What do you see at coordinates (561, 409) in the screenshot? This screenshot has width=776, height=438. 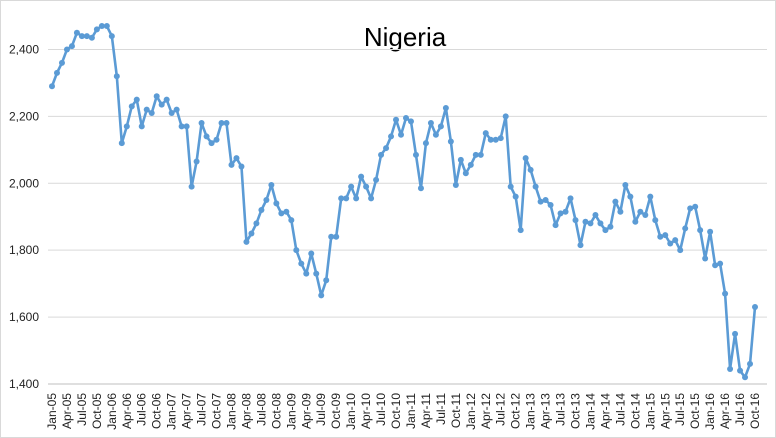 I see `x-tick-label: Jul-13` at bounding box center [561, 409].